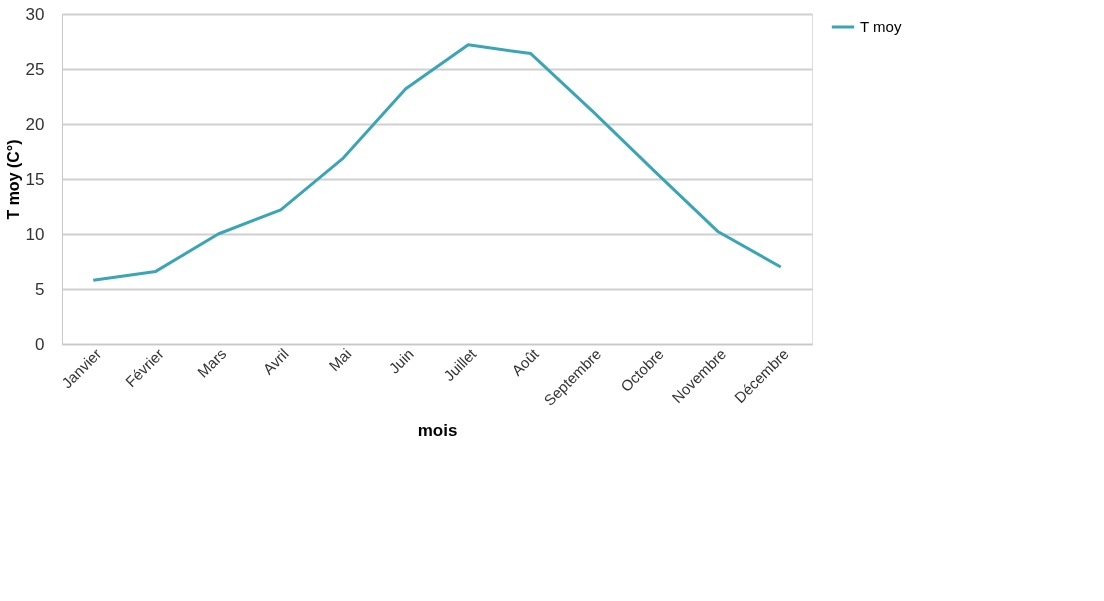  What do you see at coordinates (401, 361) in the screenshot?
I see `x-tick-label: Juin` at bounding box center [401, 361].